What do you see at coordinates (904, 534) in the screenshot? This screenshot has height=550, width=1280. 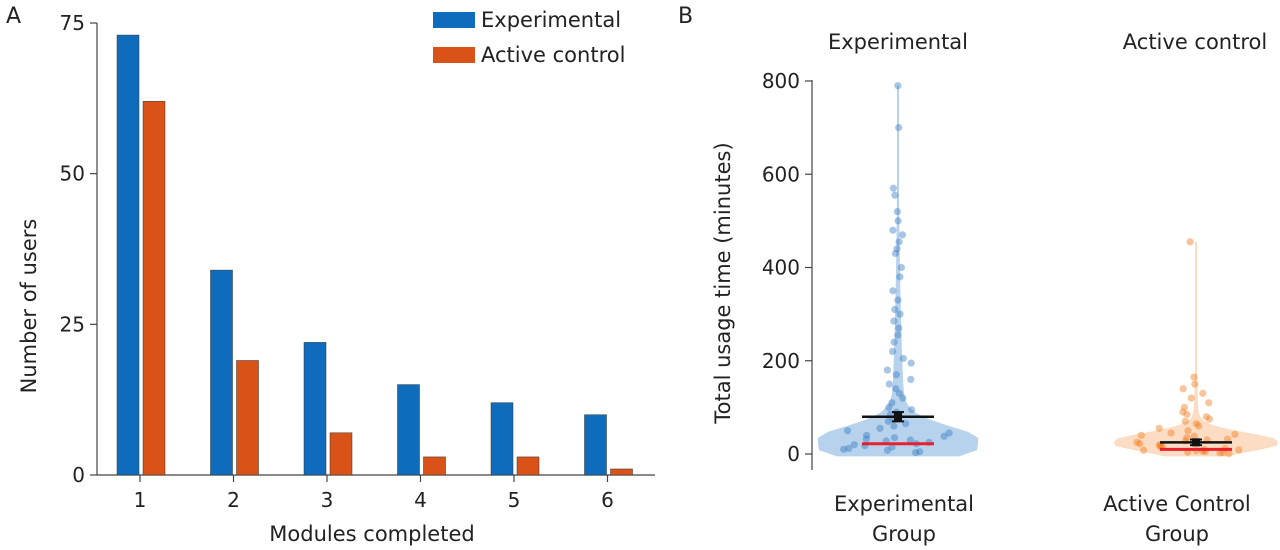 I see `group-xlabel-experimental-line2: Group` at bounding box center [904, 534].